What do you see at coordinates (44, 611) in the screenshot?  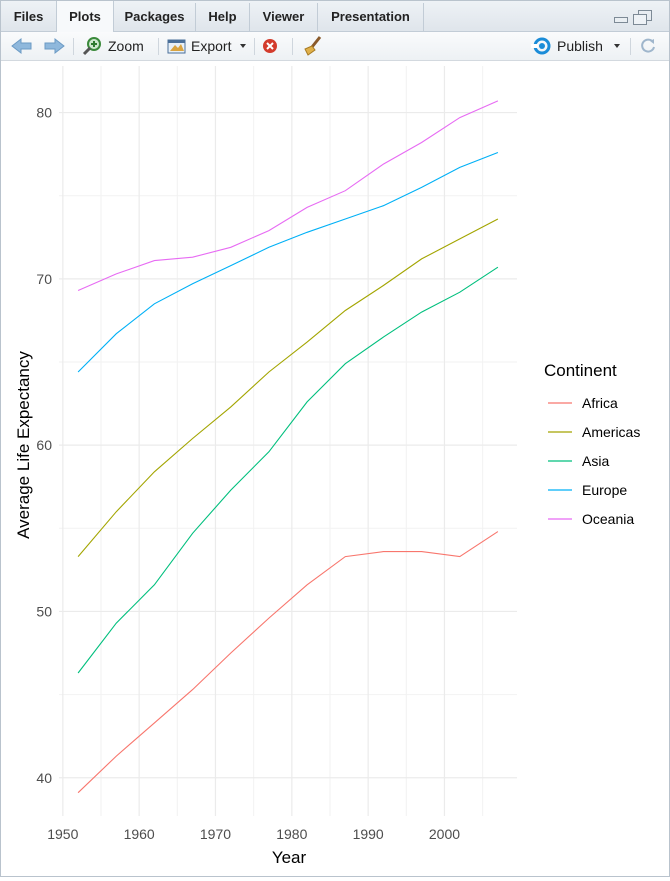 I see `y-tick-label: 50` at bounding box center [44, 611].